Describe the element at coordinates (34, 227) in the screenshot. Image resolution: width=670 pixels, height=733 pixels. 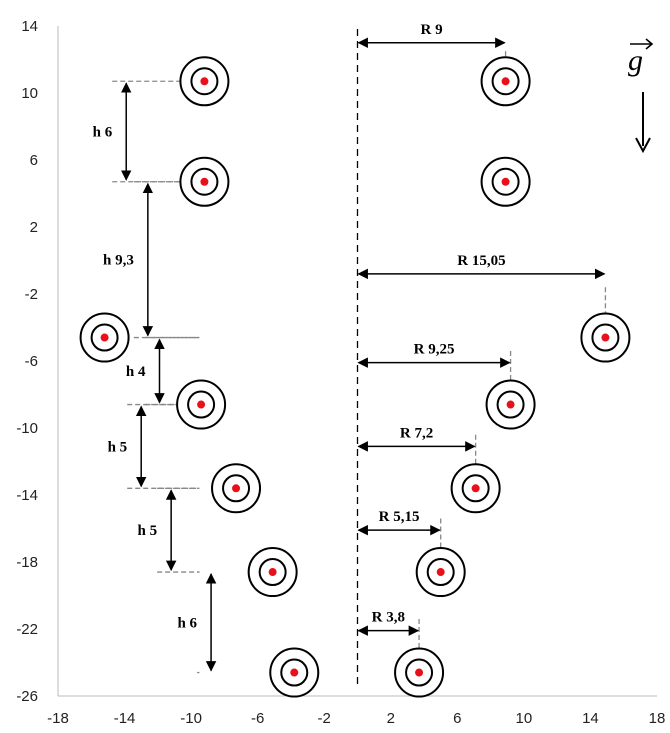
I see `y-tick-label: 2` at that location.